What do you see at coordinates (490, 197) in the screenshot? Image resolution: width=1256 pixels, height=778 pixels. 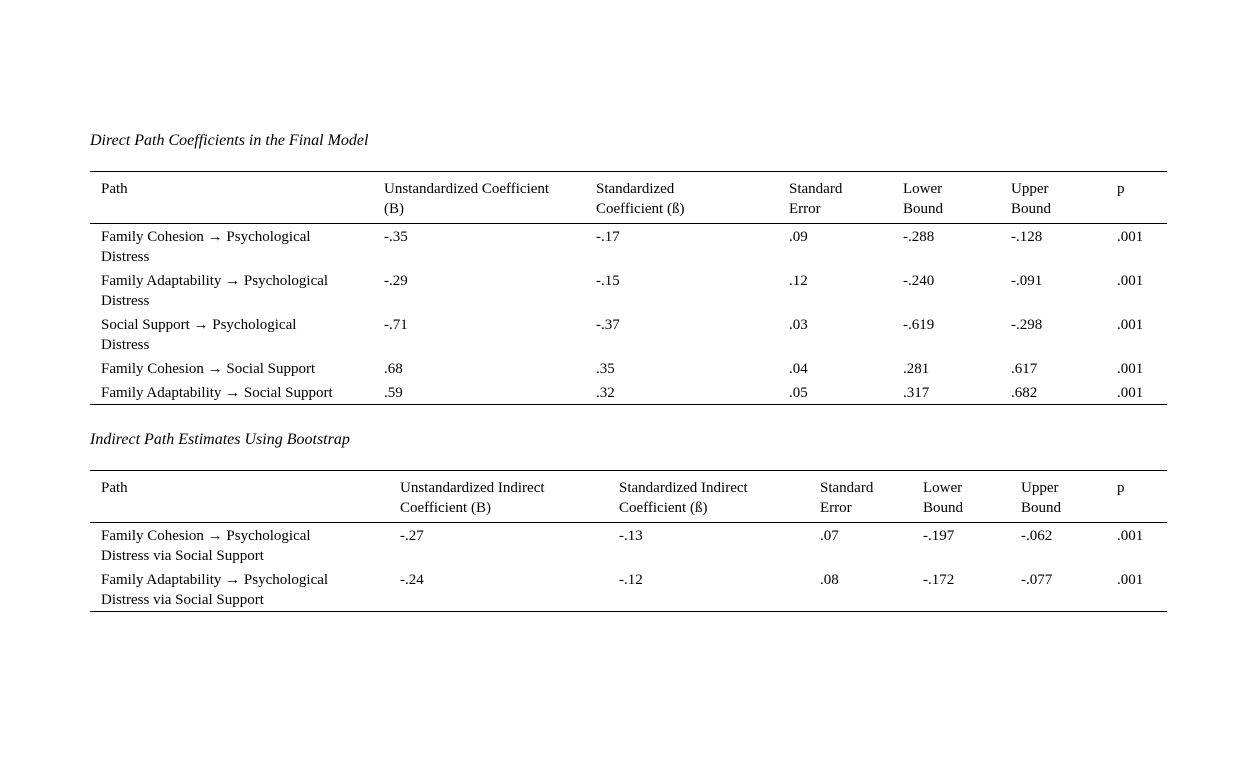 I see `column-header: Unstandardized Coefficient (B)` at bounding box center [490, 197].